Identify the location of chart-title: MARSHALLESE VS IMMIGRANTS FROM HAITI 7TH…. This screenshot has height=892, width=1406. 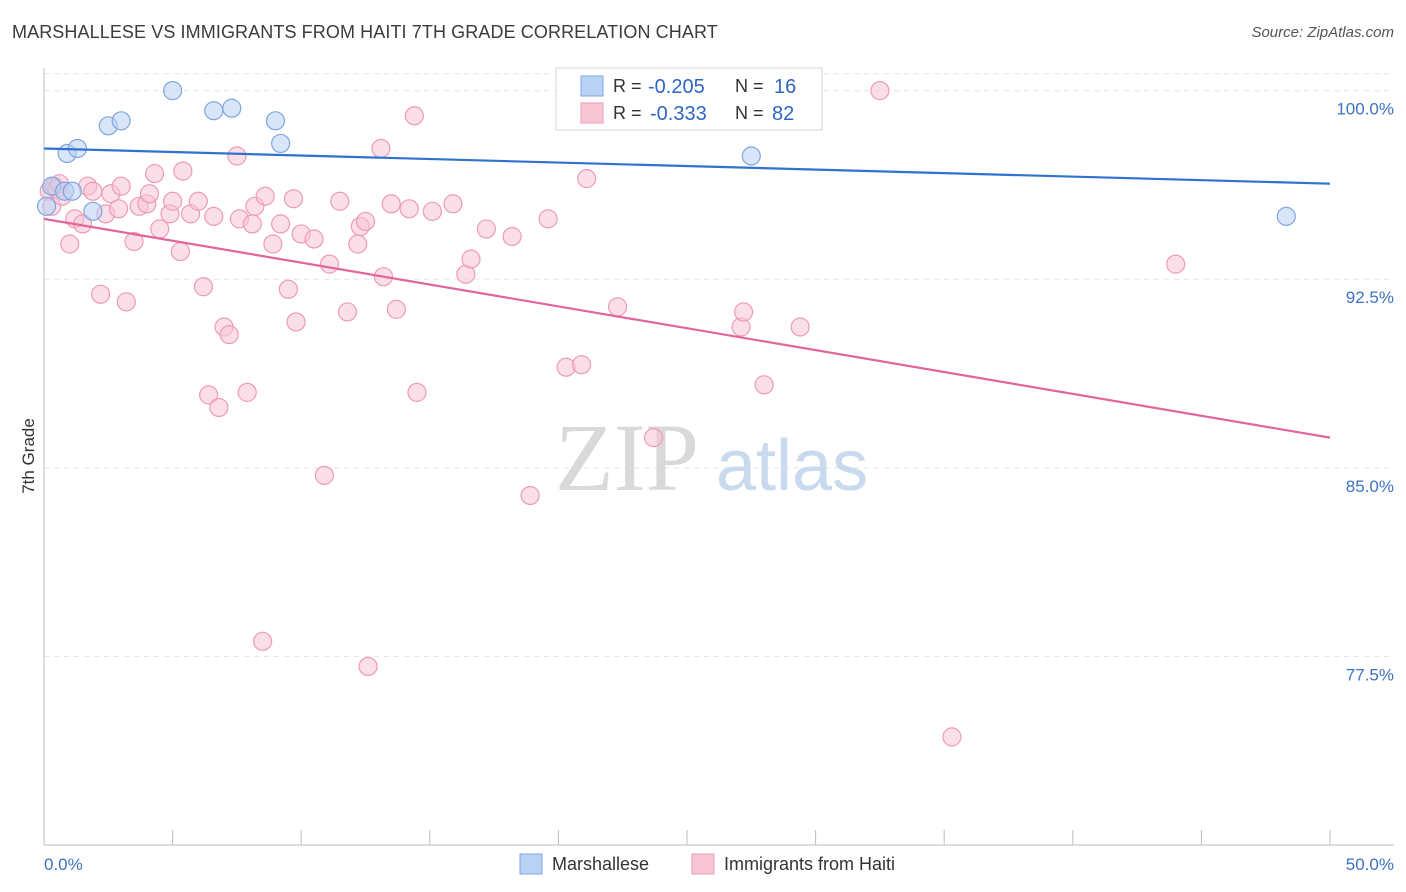
(365, 32).